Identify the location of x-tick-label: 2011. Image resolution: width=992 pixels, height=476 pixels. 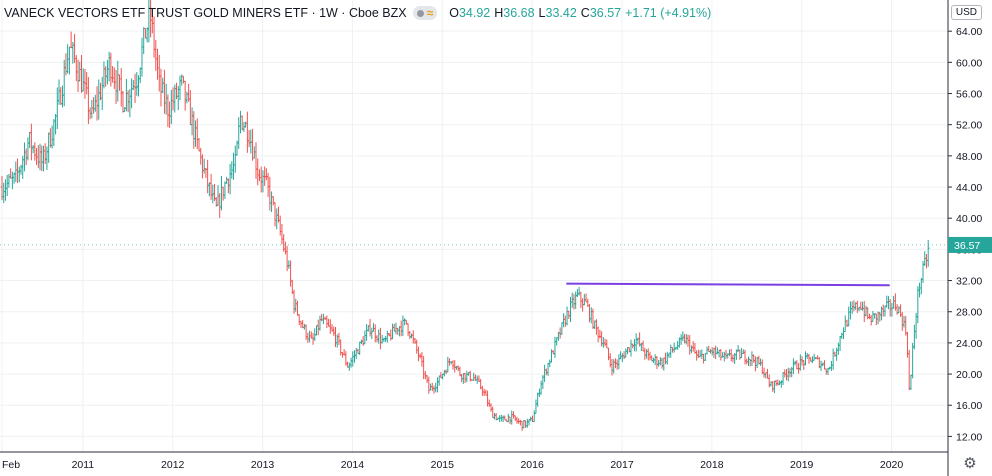
(83, 465).